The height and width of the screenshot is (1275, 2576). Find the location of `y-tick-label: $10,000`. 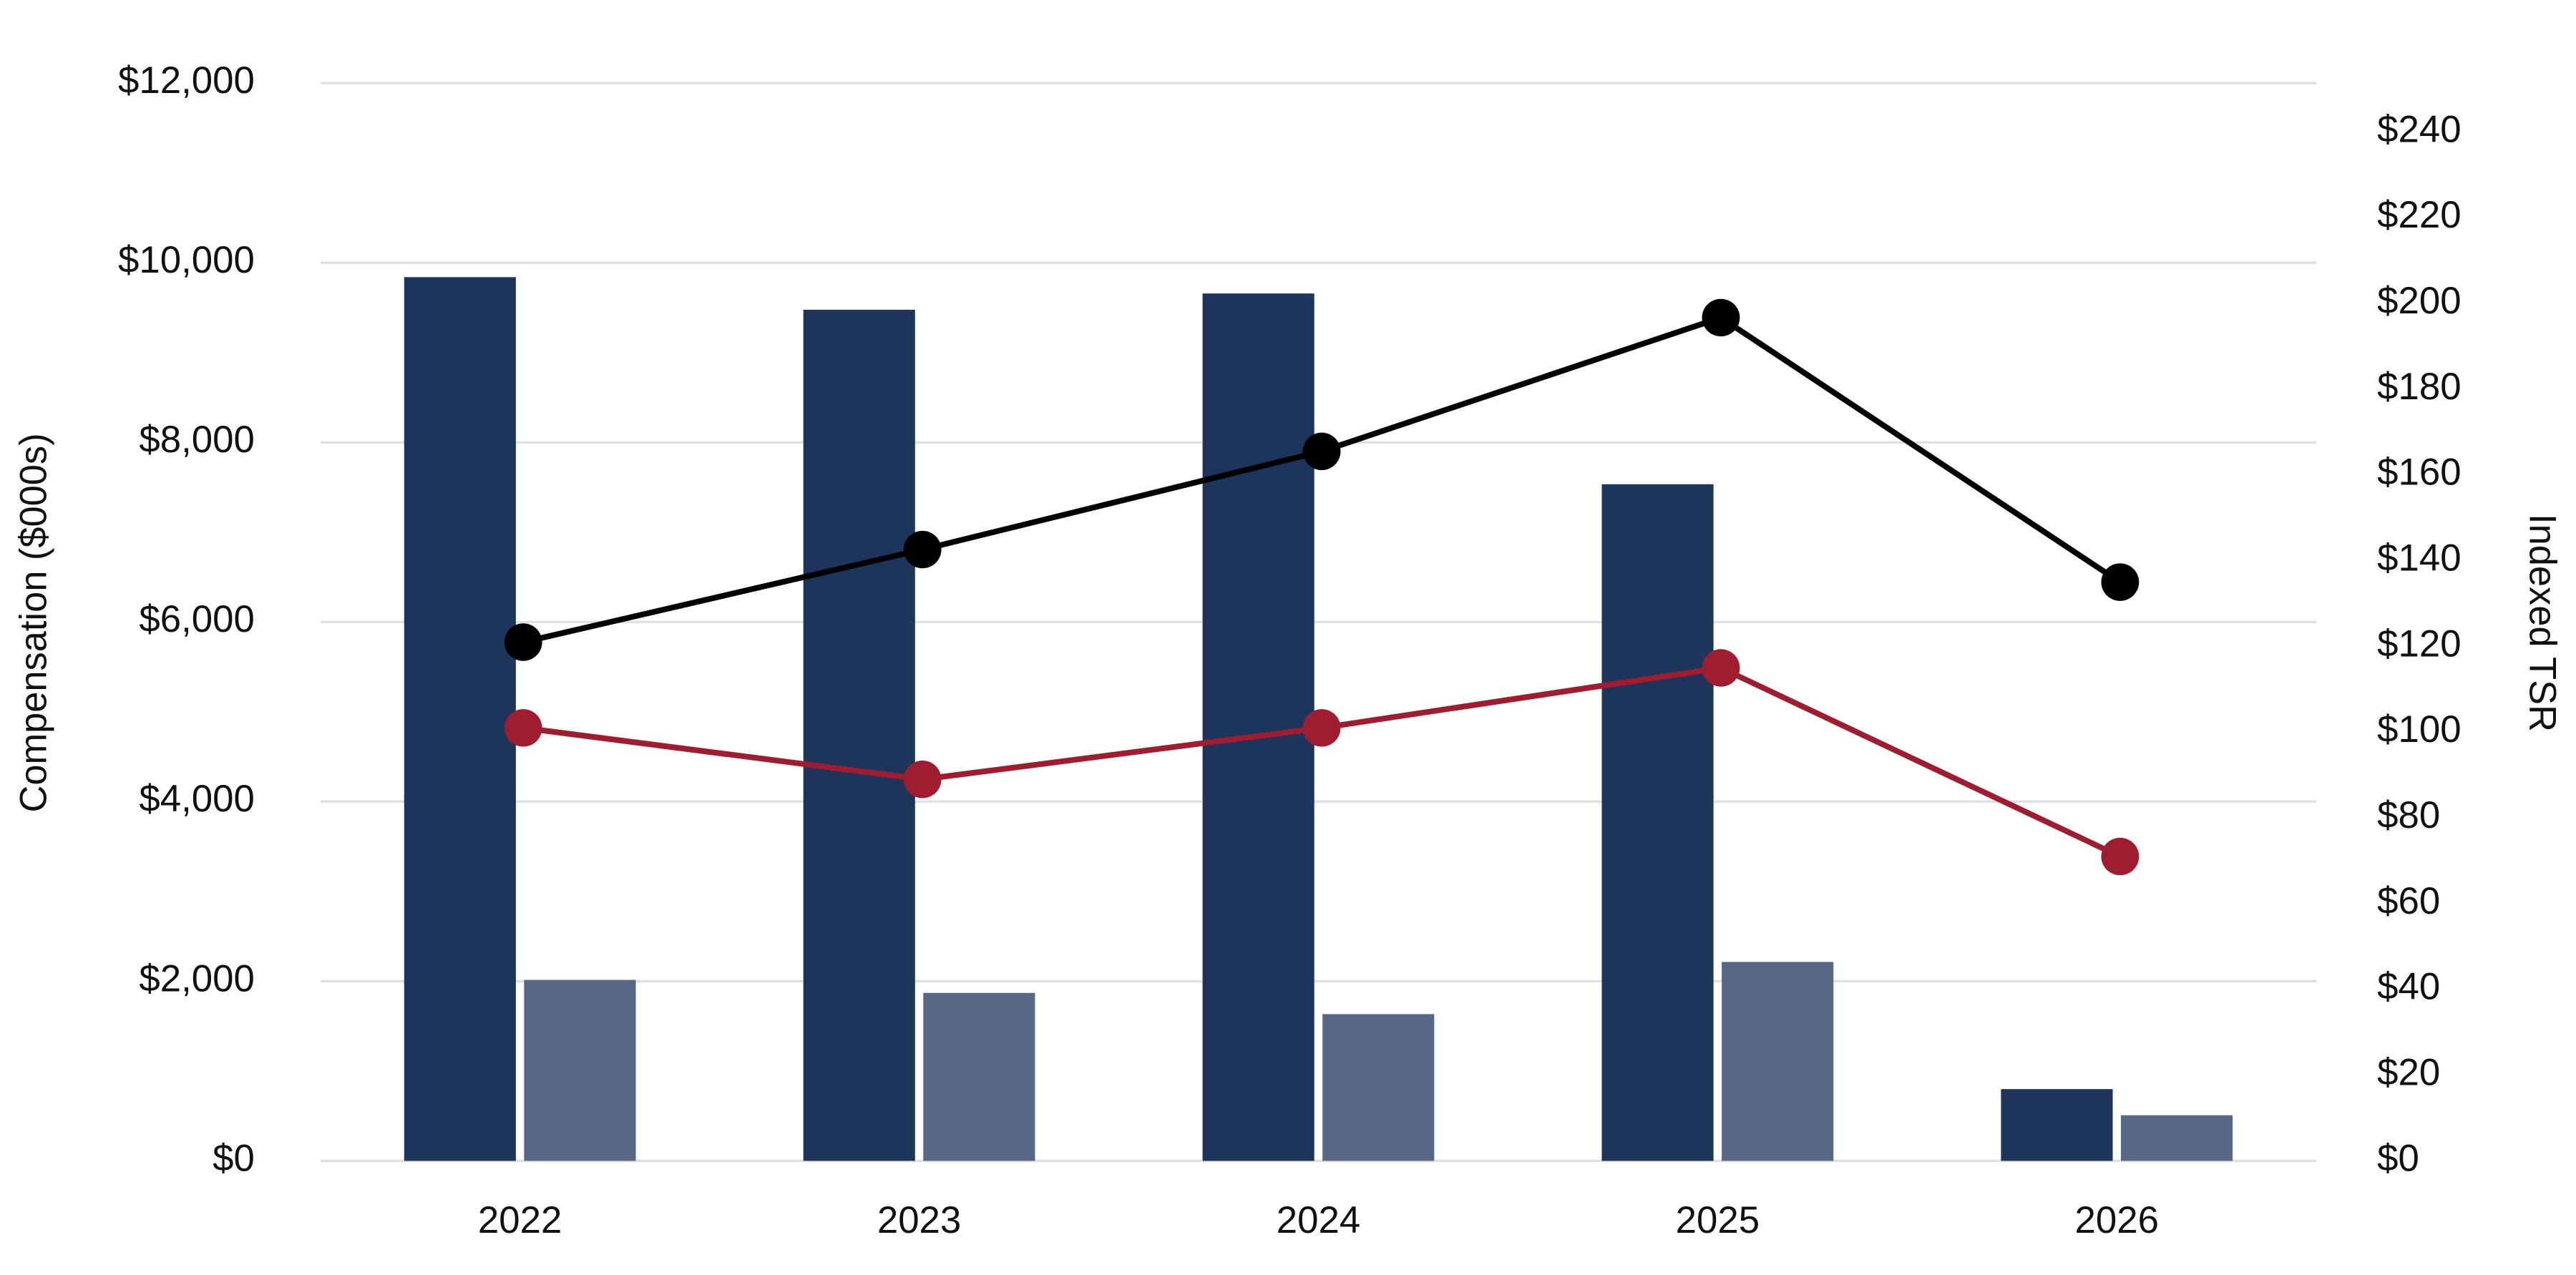

y-tick-label: $10,000 is located at coordinates (186, 260).